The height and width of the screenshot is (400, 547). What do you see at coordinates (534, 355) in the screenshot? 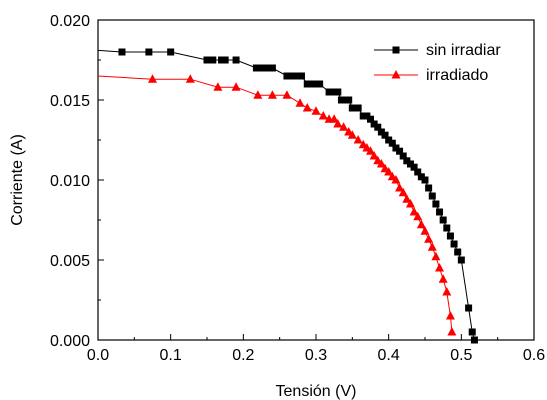
I see `x-tick-label: 0.6` at bounding box center [534, 355].